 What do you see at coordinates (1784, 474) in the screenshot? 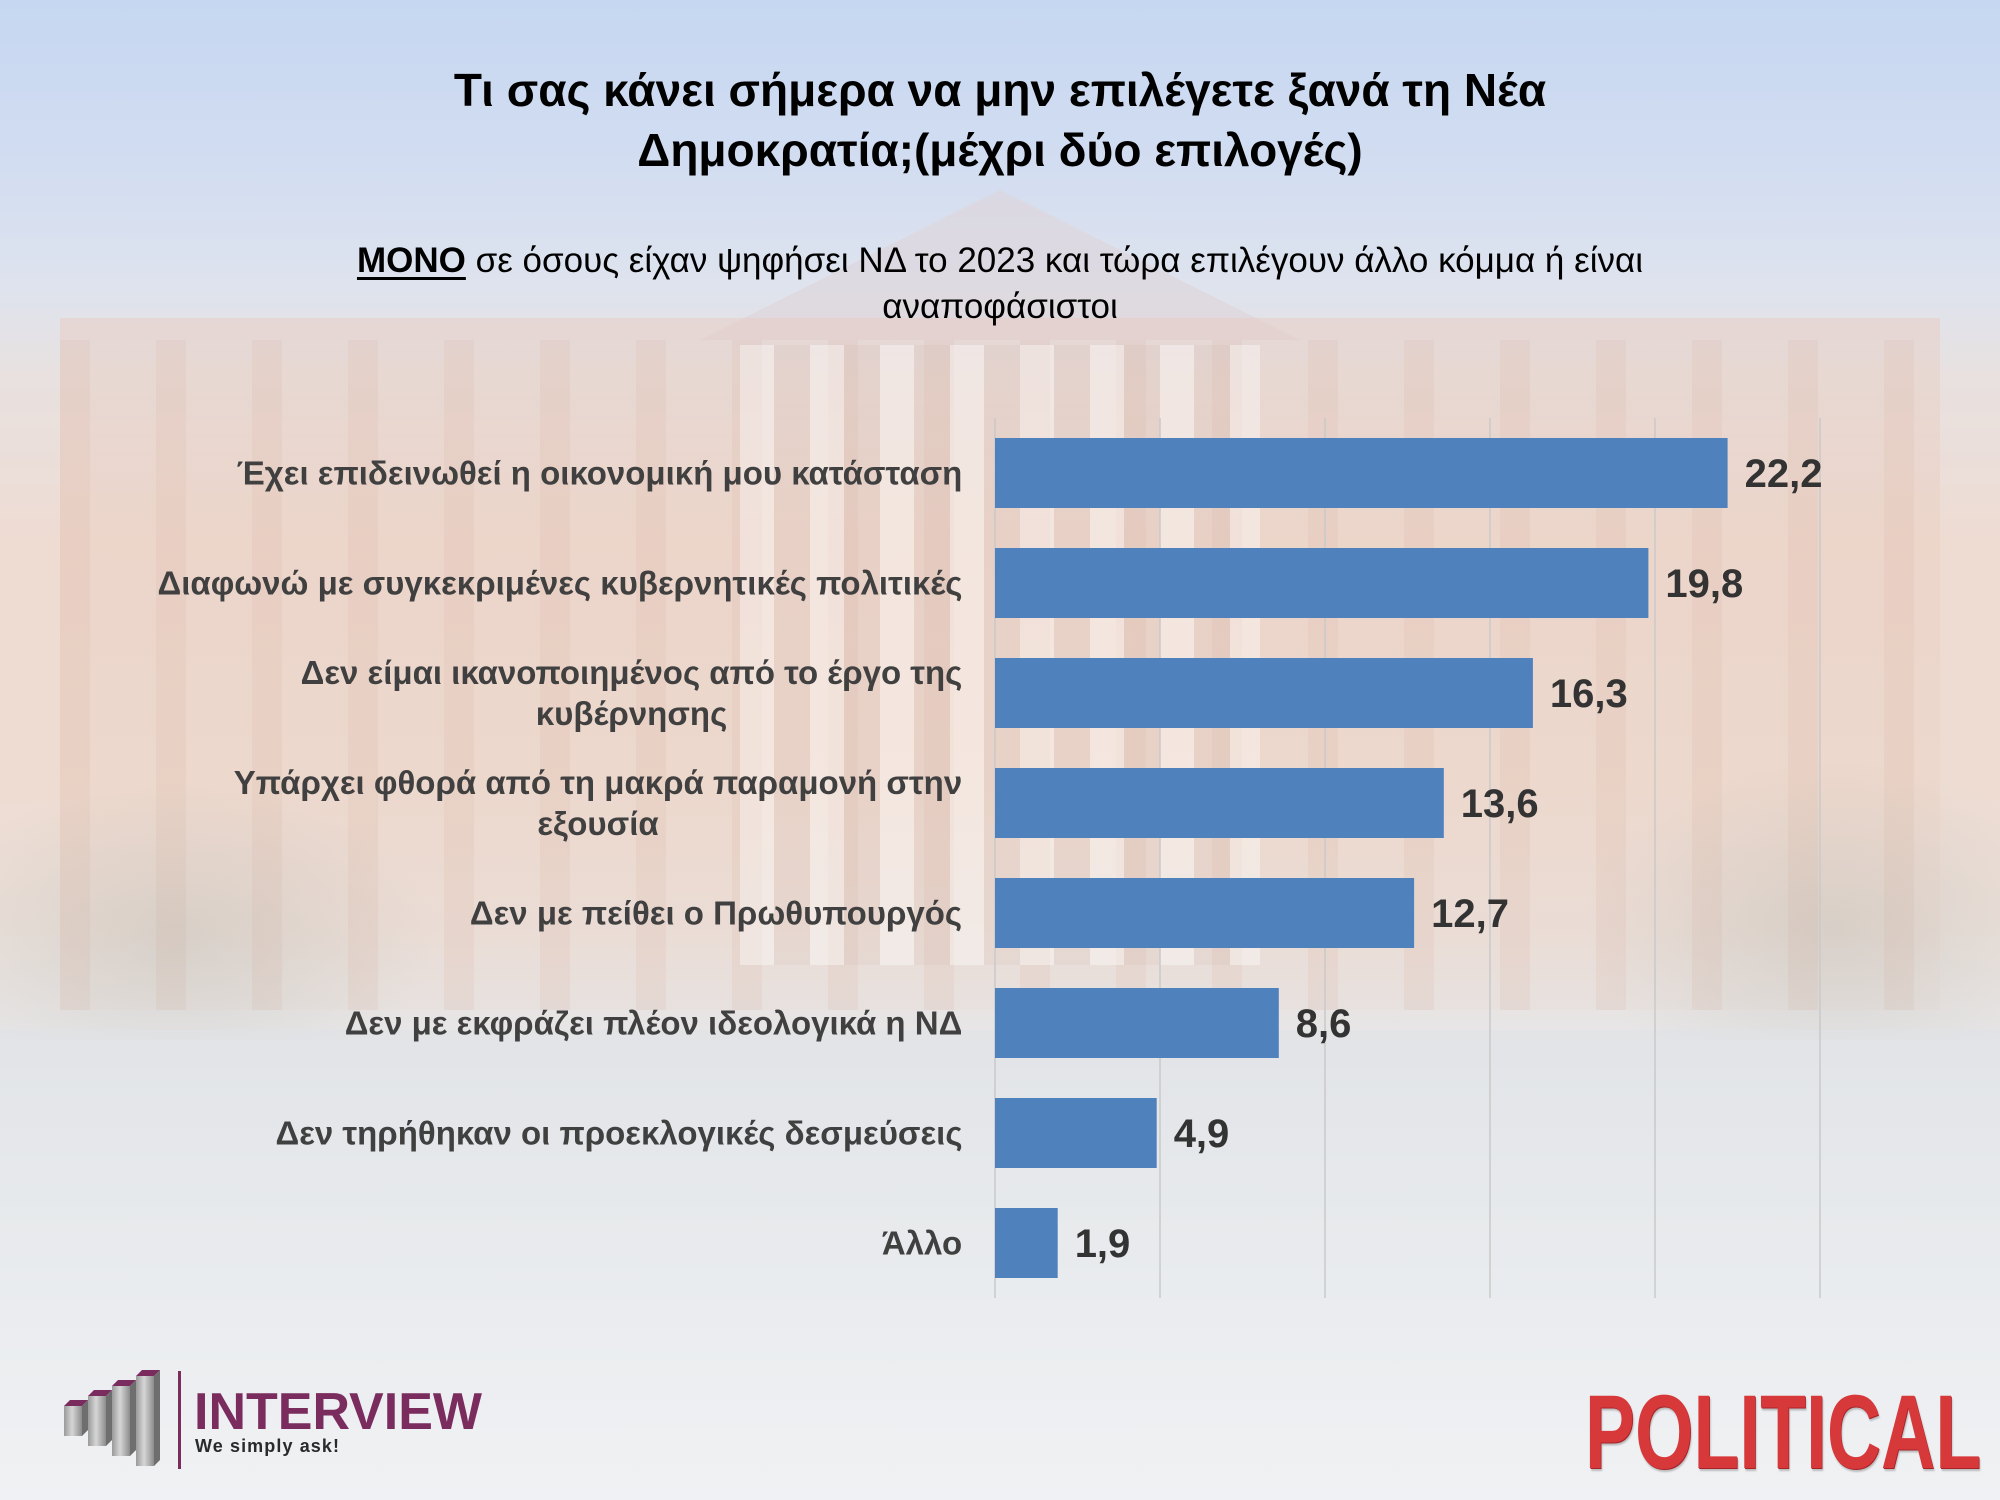
I see `data-label: 22,2` at bounding box center [1784, 474].